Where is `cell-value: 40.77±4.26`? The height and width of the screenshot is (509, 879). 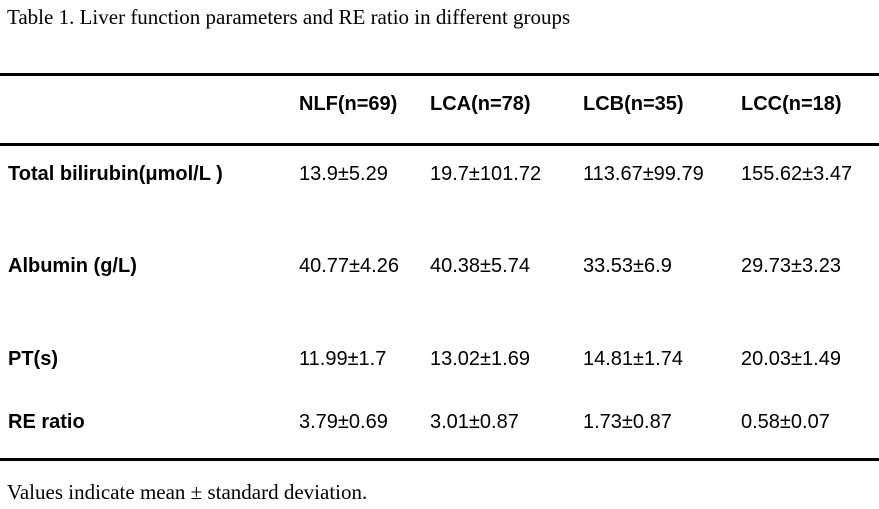
cell-value: 40.77±4.26 is located at coordinates (349, 266).